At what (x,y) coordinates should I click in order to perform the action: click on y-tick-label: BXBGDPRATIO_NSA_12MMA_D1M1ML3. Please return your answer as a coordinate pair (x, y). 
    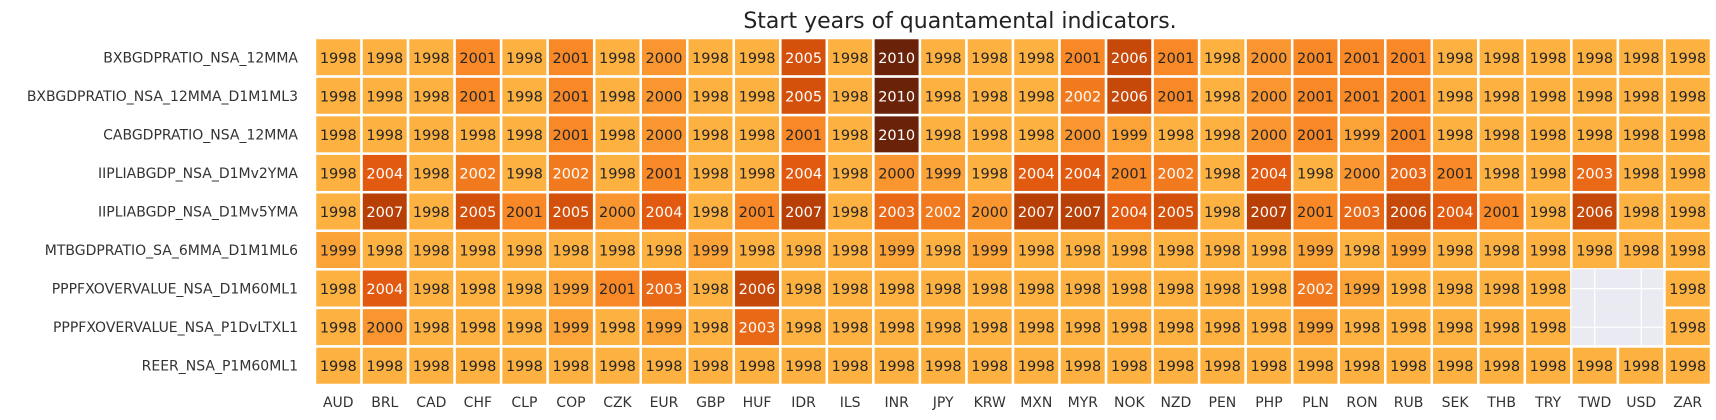
    Looking at the image, I should click on (162, 97).